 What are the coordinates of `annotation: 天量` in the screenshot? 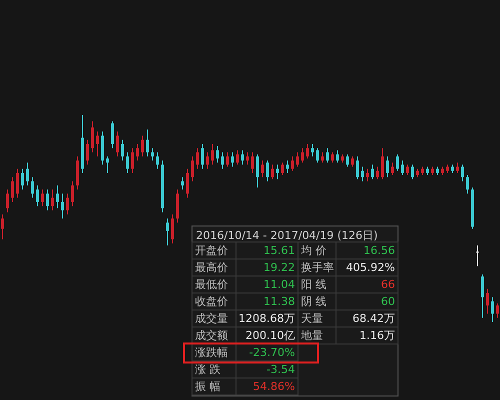 It's located at (312, 318).